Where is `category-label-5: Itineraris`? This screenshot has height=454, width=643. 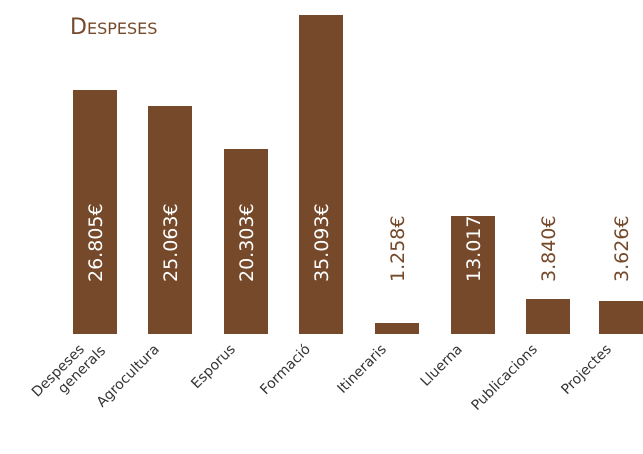
category-label-5: Itineraris is located at coordinates (361, 369).